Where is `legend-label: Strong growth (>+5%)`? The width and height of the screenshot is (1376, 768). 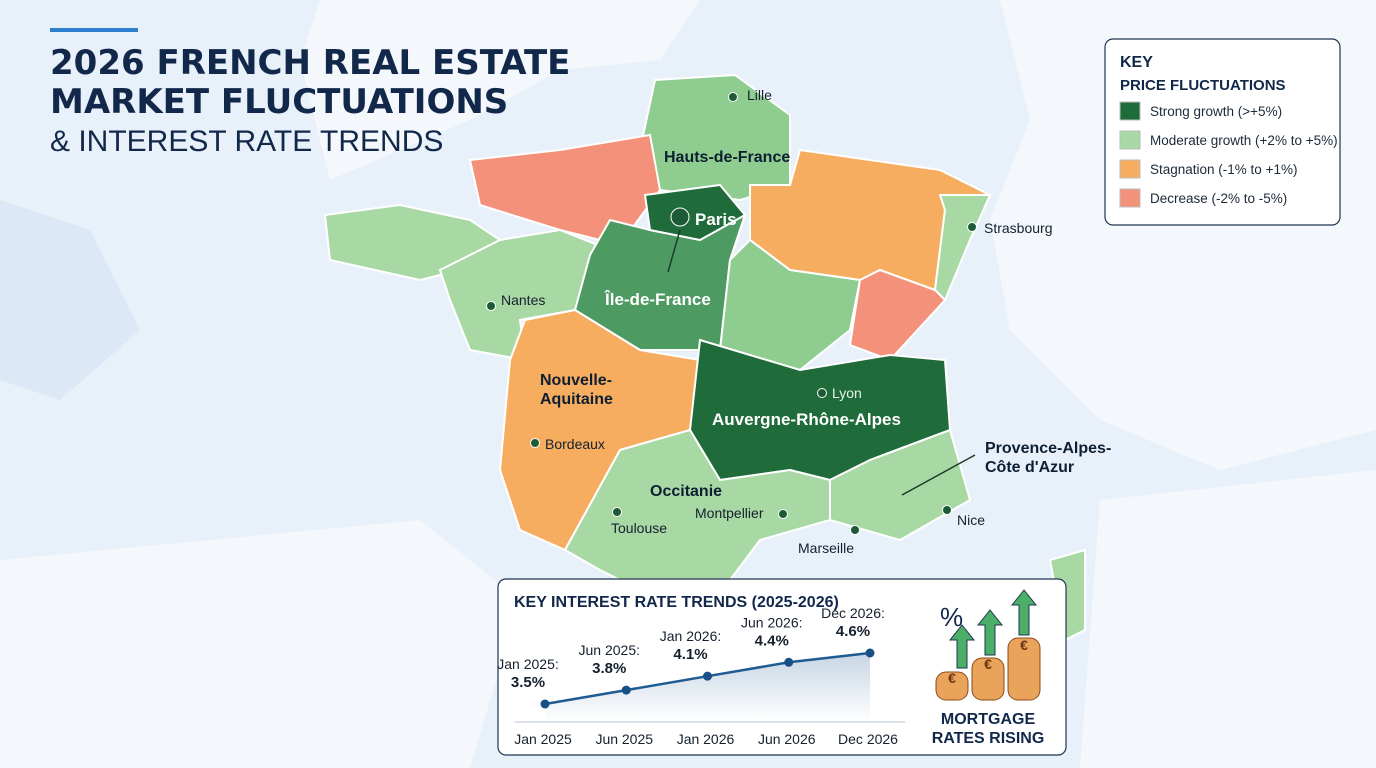 legend-label: Strong growth (>+5%) is located at coordinates (1216, 111).